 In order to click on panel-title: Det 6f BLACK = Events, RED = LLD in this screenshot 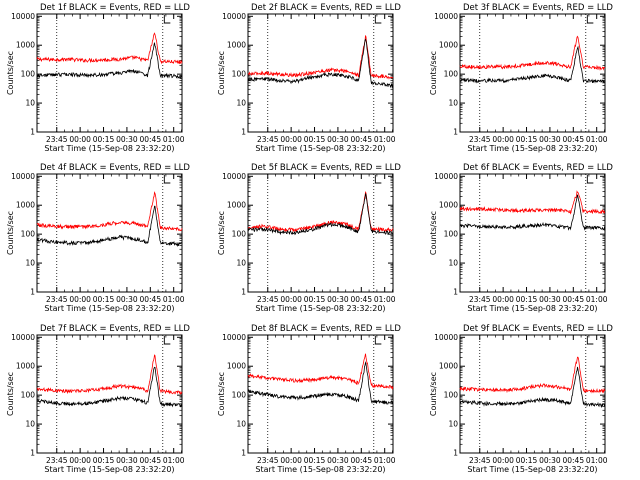, I will do `click(538, 168)`.